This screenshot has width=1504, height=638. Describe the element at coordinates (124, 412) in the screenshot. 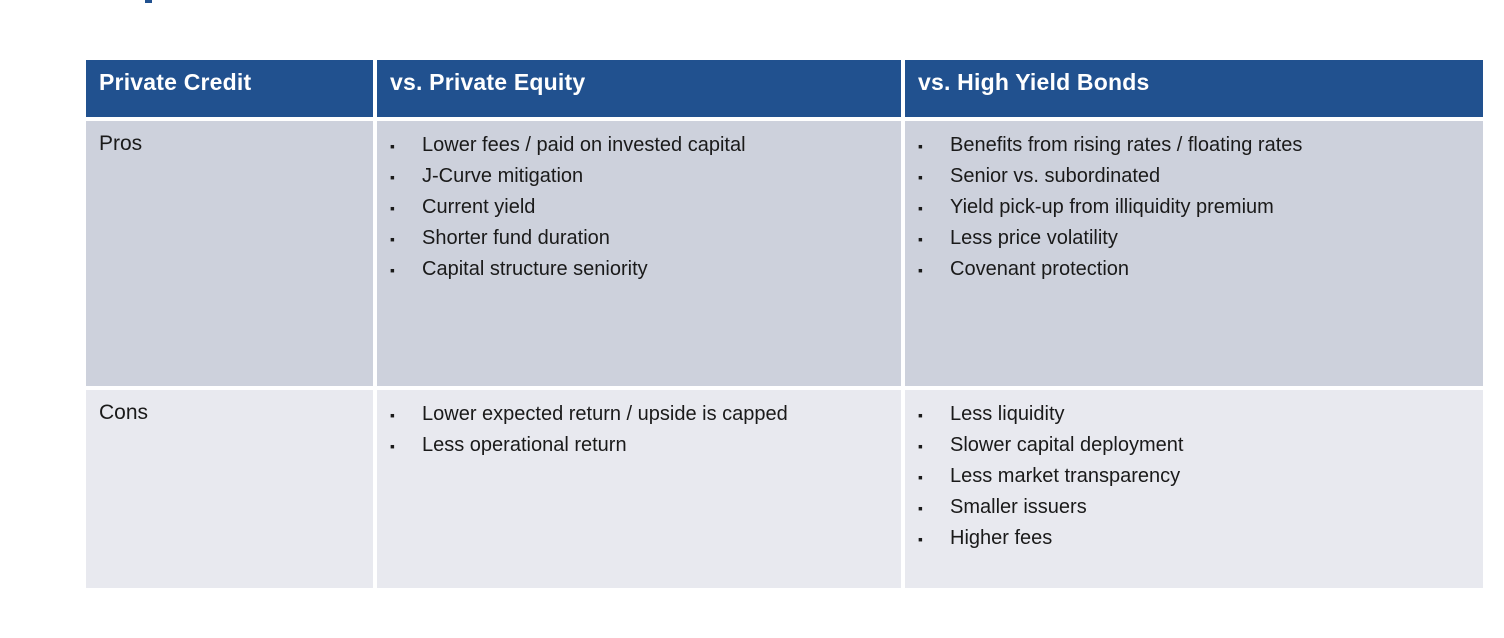

I see `row-label-text: Cons` at that location.